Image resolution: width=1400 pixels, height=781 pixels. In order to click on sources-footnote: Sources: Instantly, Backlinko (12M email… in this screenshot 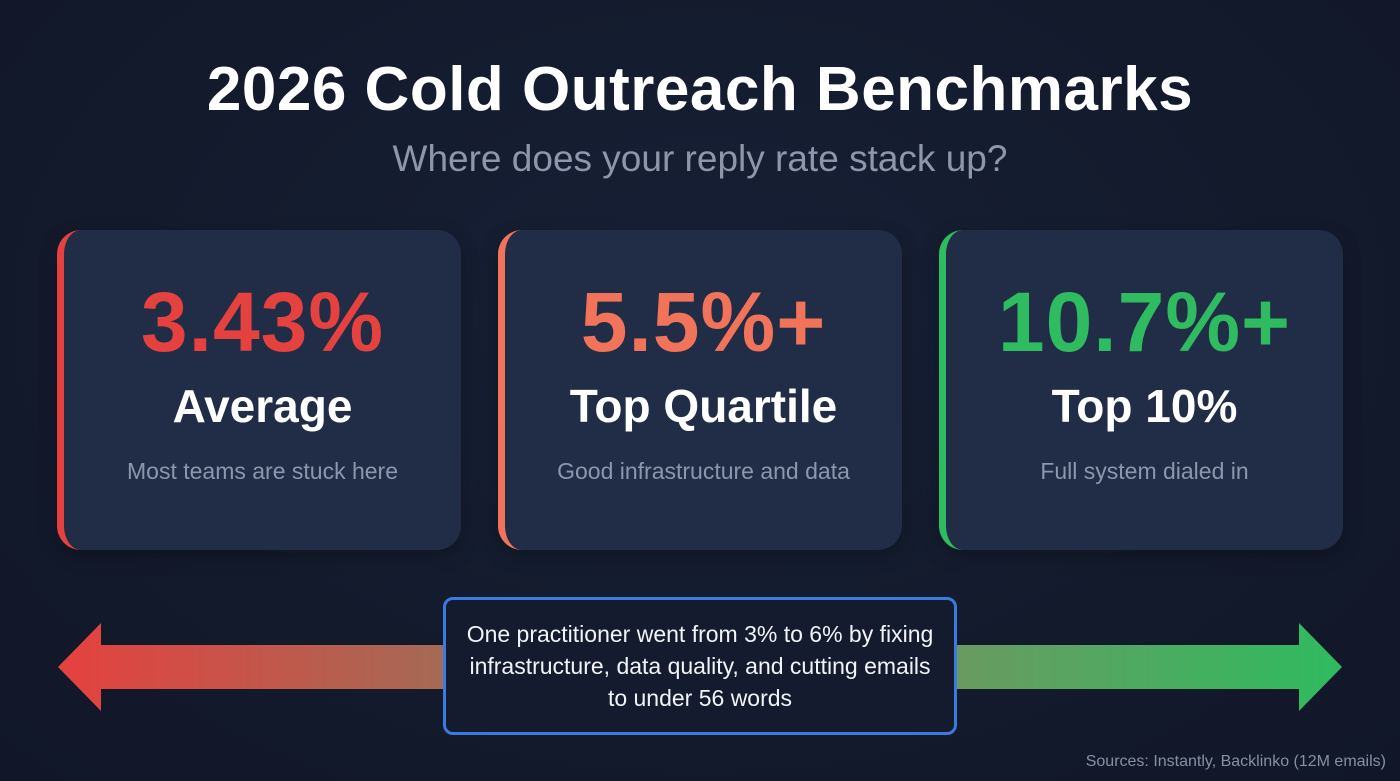, I will do `click(1235, 761)`.